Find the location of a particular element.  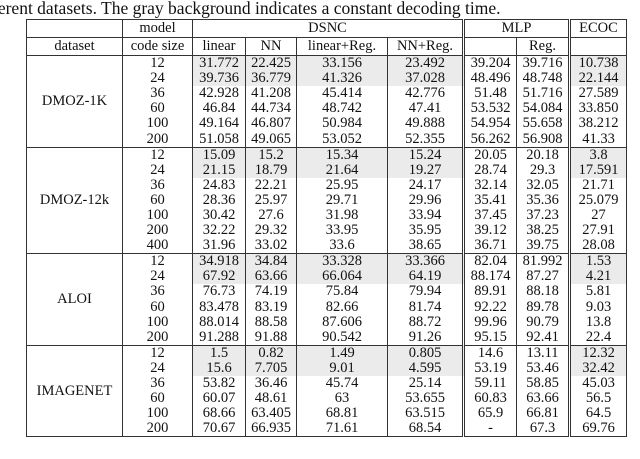

cell-mlp: 82.04 is located at coordinates (490, 261).